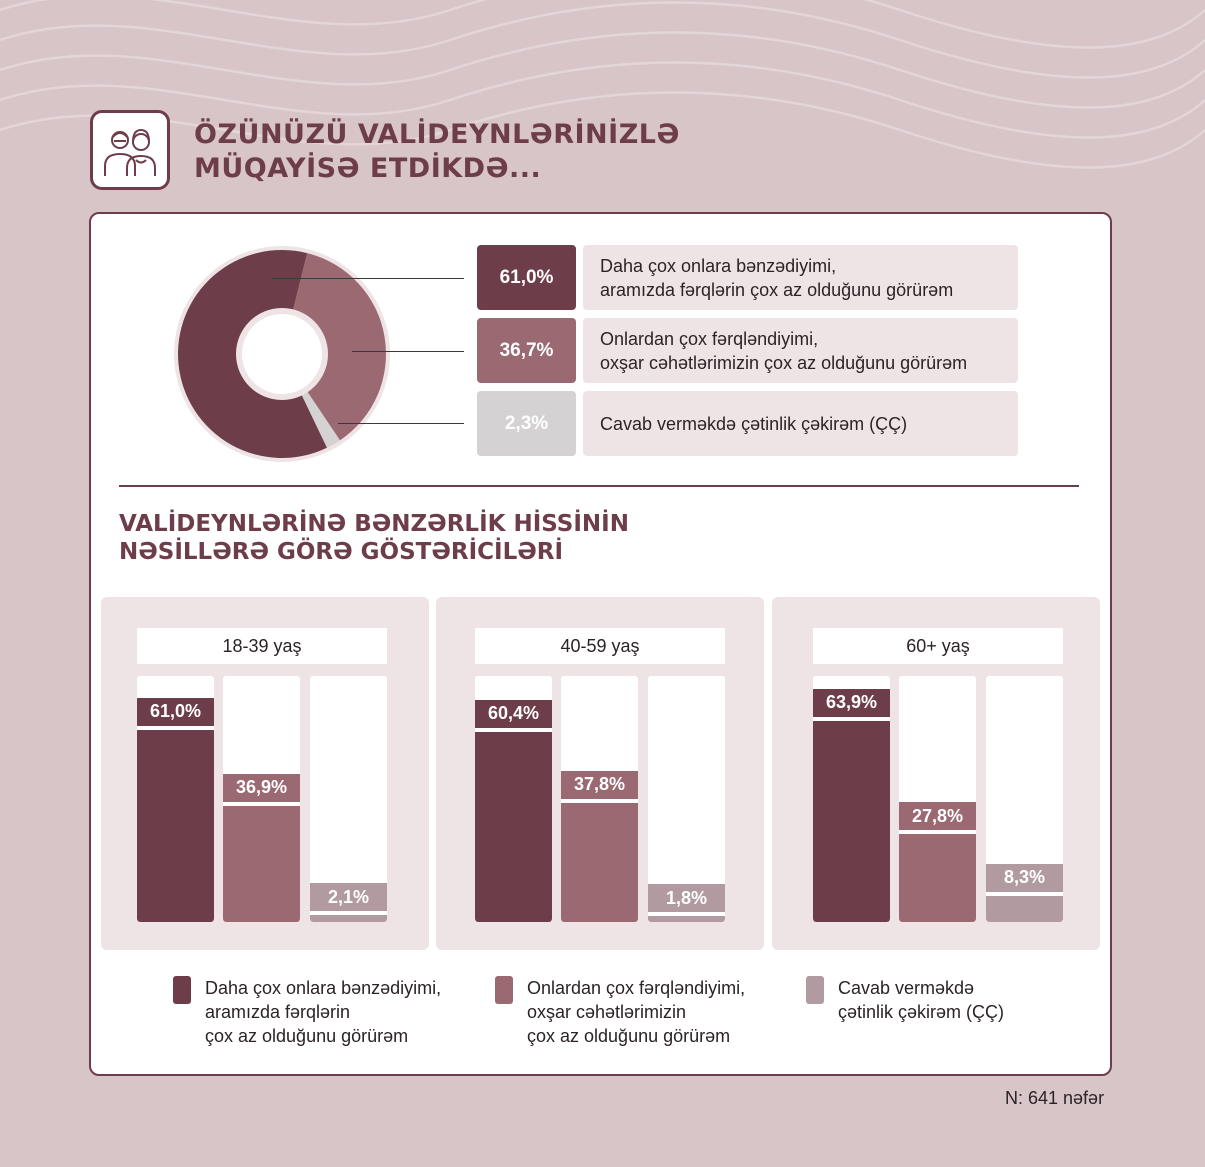  I want to click on legend-swatch-medium, so click(504, 990).